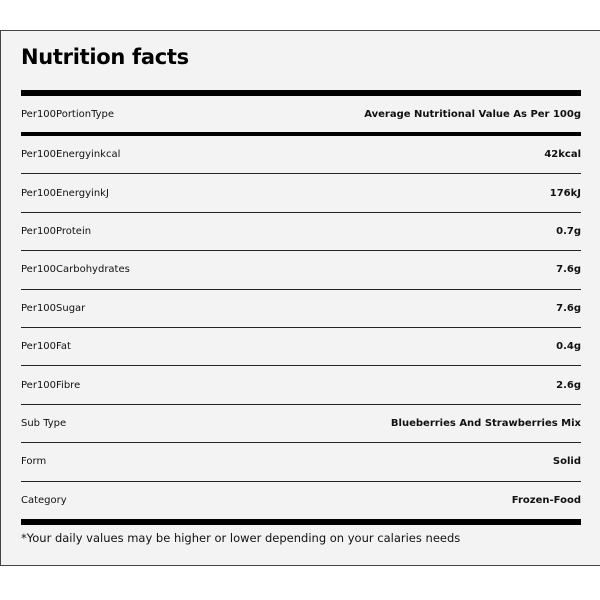  Describe the element at coordinates (546, 500) in the screenshot. I see `row-value: Frozen-Food` at that location.